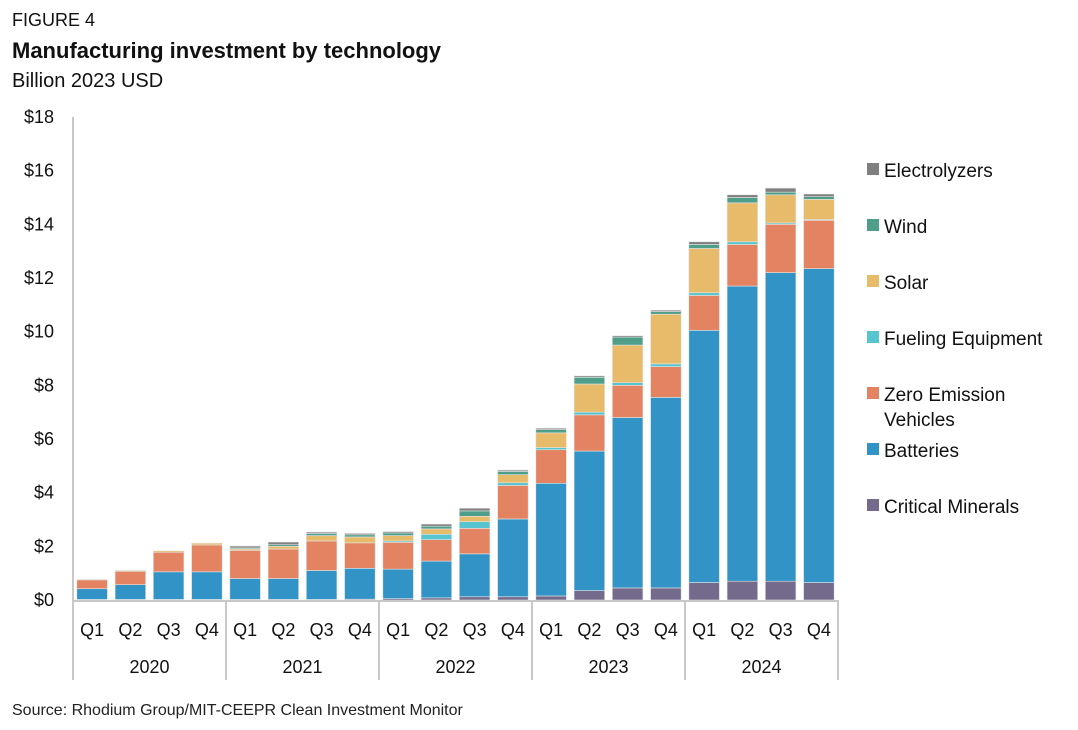 This screenshot has height=730, width=1078. I want to click on y-axis: $0 $2 $4 $6 $8 $10 $12 $14 $16 $18, so click(49, 358).